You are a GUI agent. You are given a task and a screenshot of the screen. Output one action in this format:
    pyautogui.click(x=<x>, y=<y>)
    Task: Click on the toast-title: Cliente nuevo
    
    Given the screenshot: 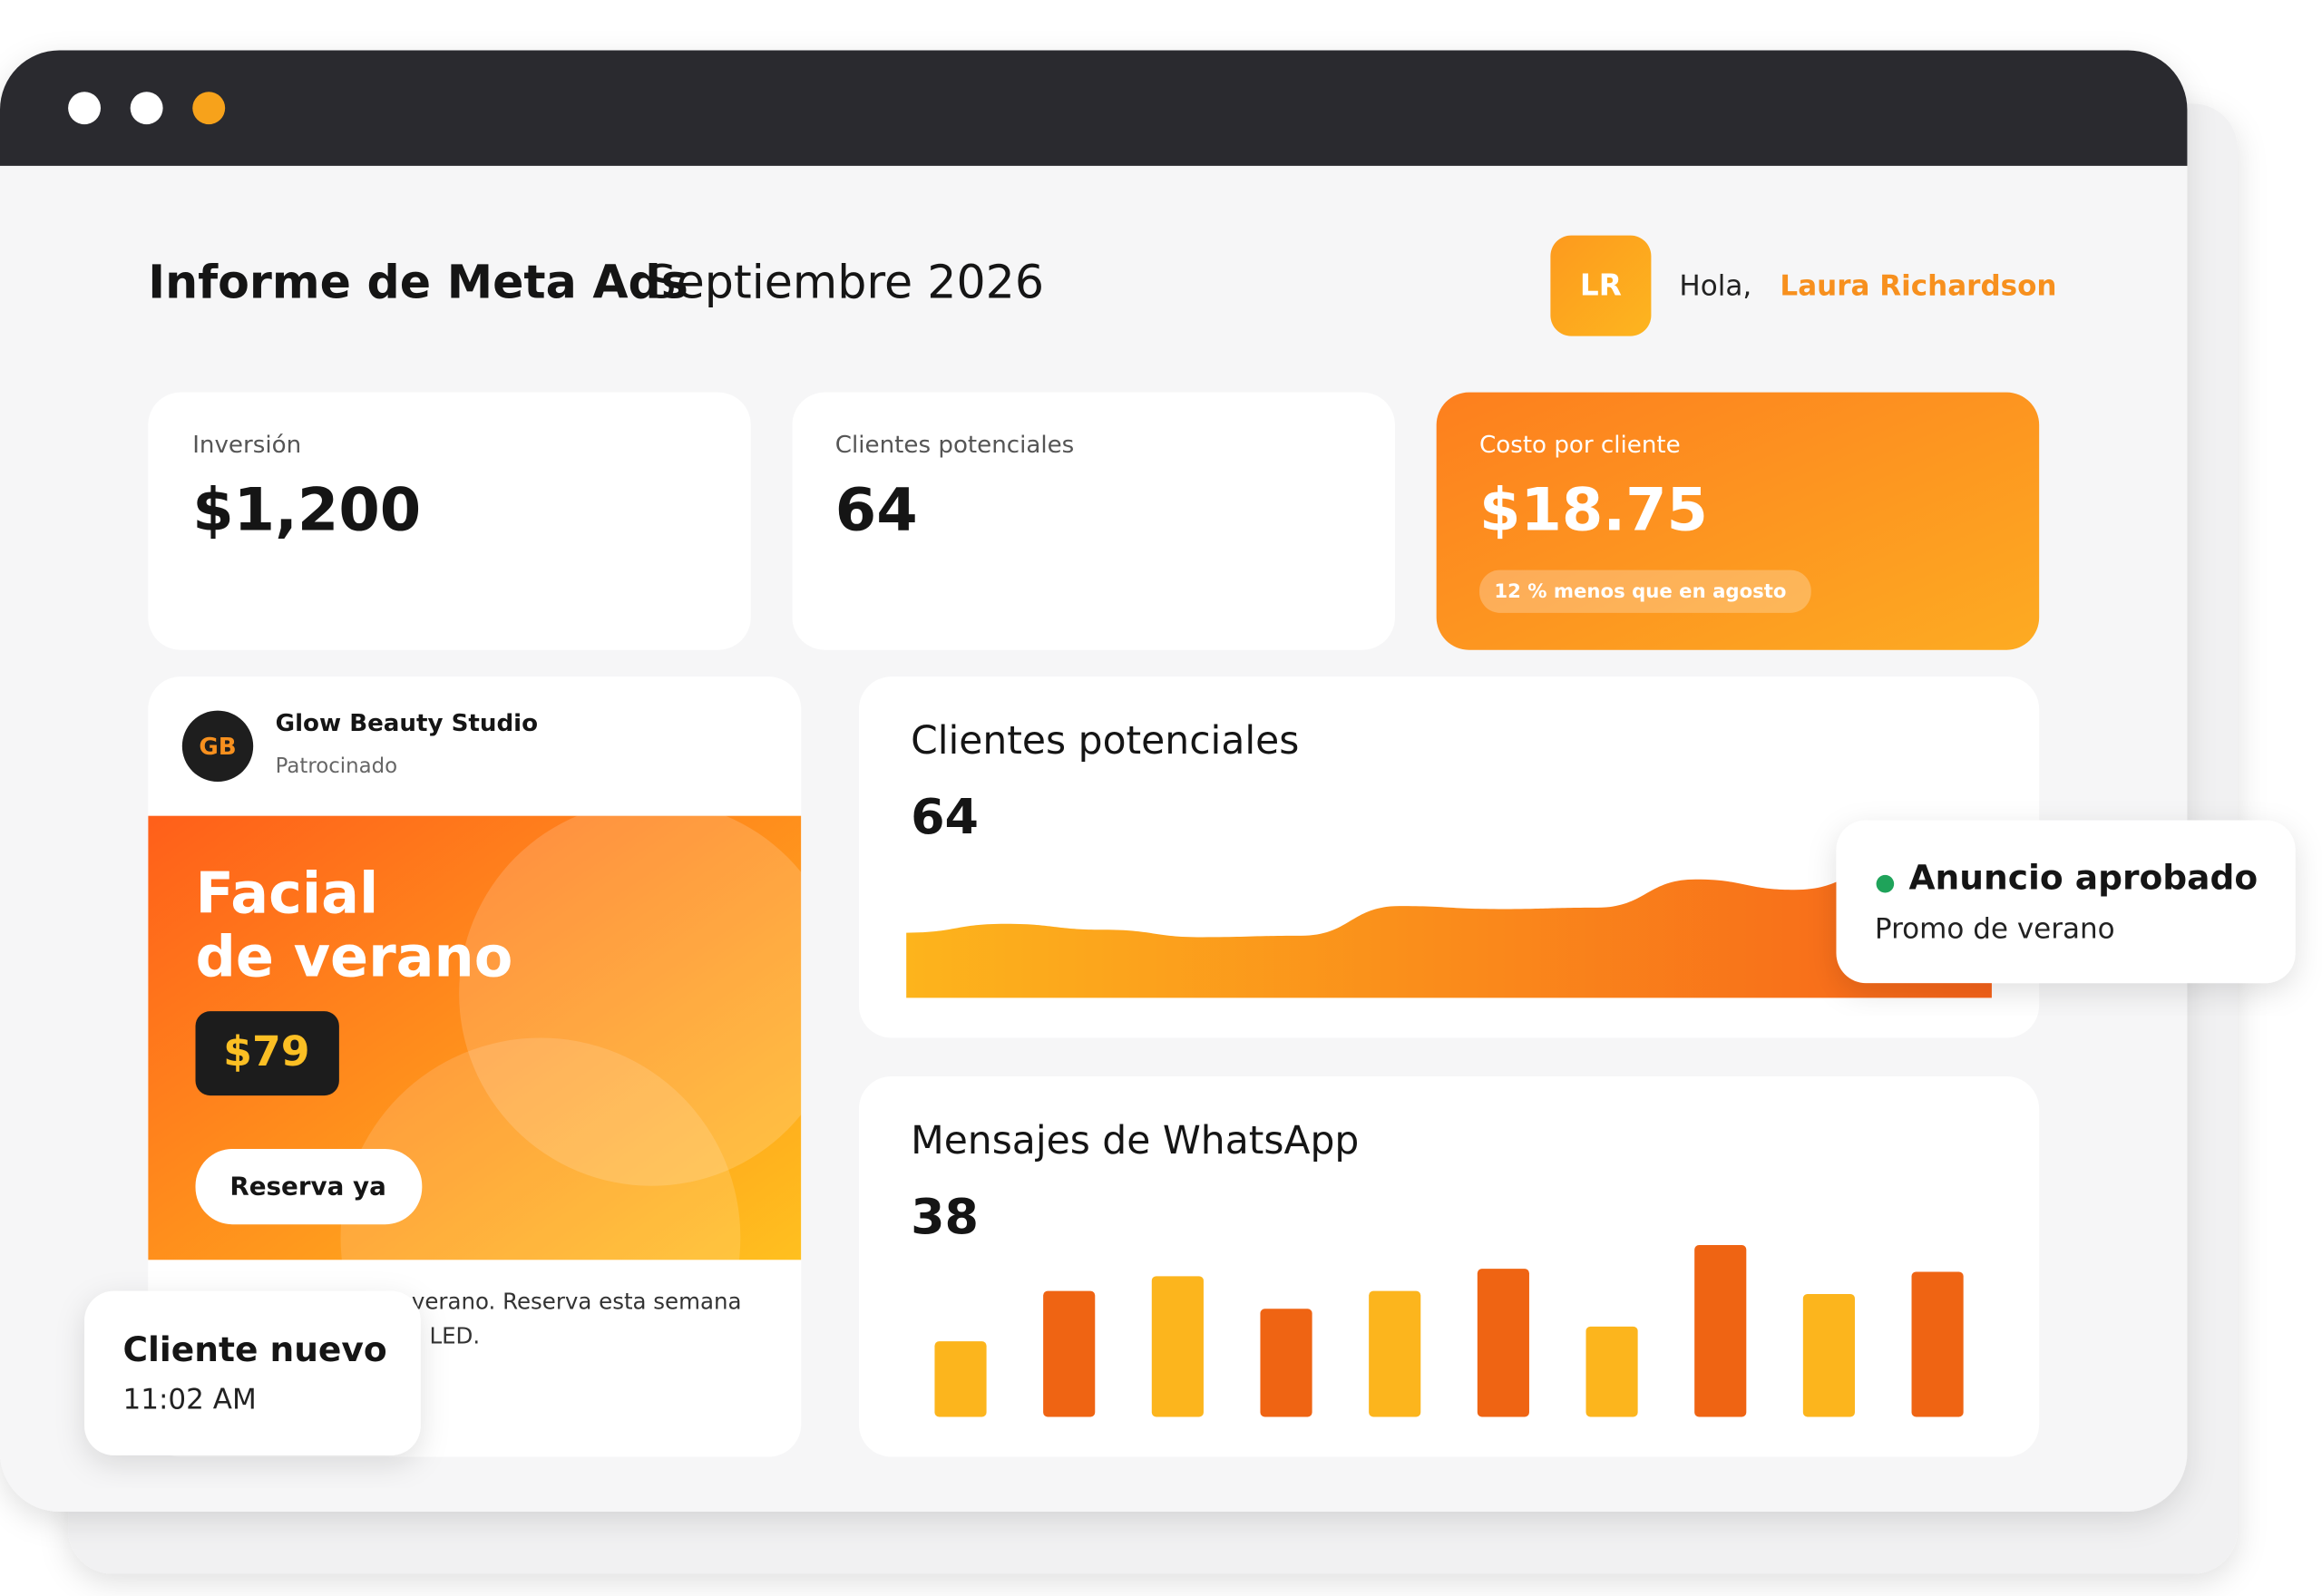 What is the action you would take?
    pyautogui.click(x=255, y=1349)
    